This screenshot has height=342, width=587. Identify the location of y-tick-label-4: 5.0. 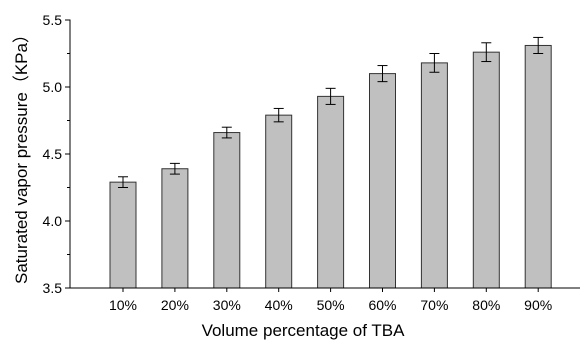
(53, 87).